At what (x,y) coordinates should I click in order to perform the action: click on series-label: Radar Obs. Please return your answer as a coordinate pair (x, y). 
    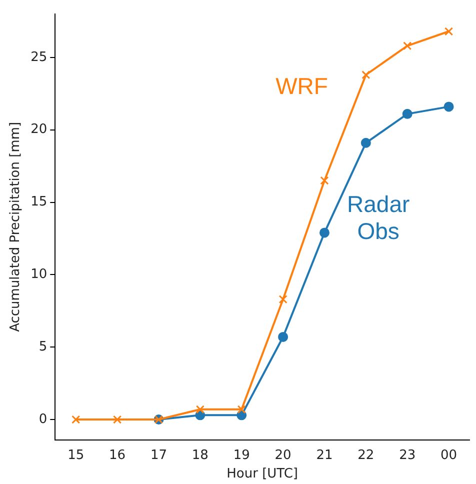
    Looking at the image, I should click on (378, 217).